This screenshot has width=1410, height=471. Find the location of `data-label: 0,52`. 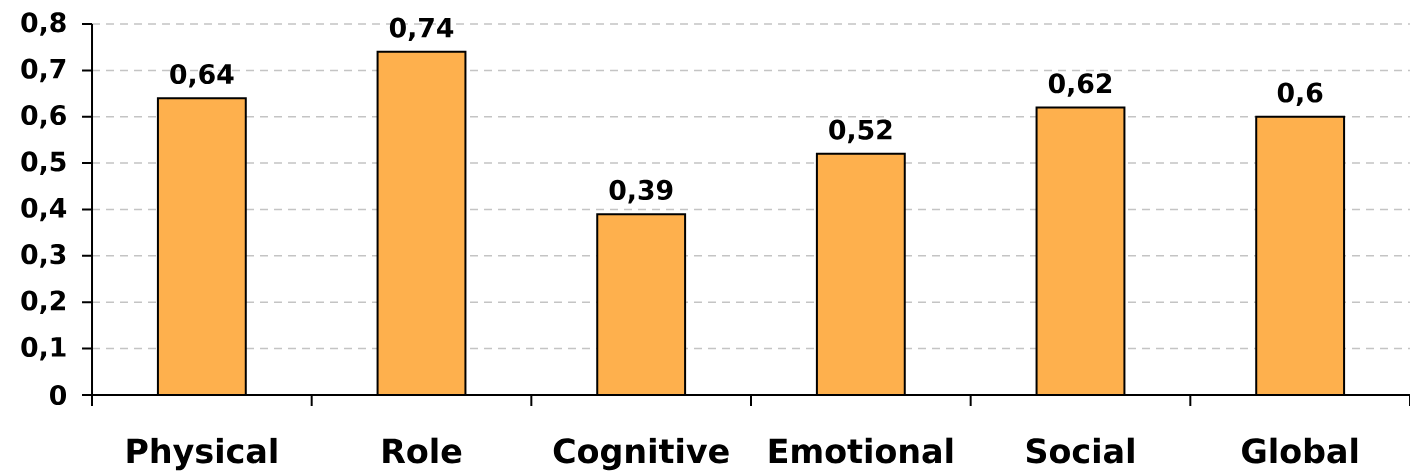

data-label: 0,52 is located at coordinates (860, 131).